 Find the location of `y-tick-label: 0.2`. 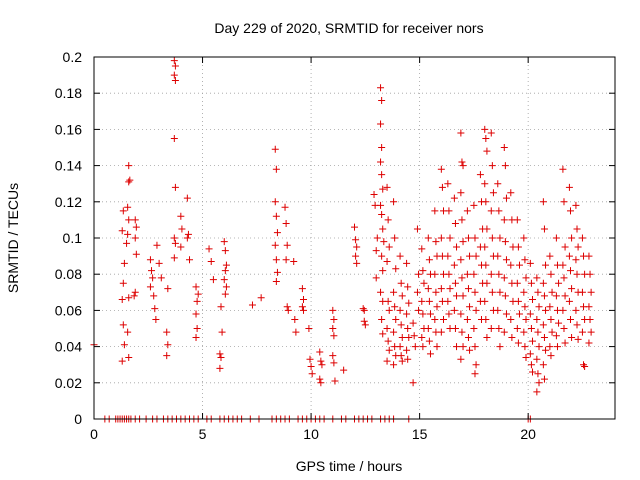

y-tick-label: 0.2 is located at coordinates (73, 57).